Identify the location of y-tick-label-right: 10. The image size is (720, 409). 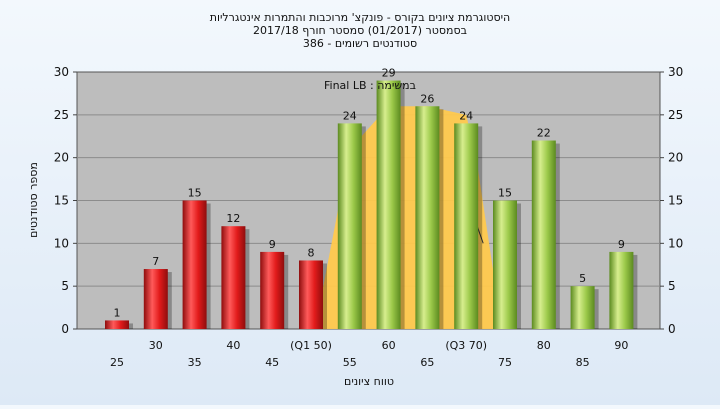
(675, 243).